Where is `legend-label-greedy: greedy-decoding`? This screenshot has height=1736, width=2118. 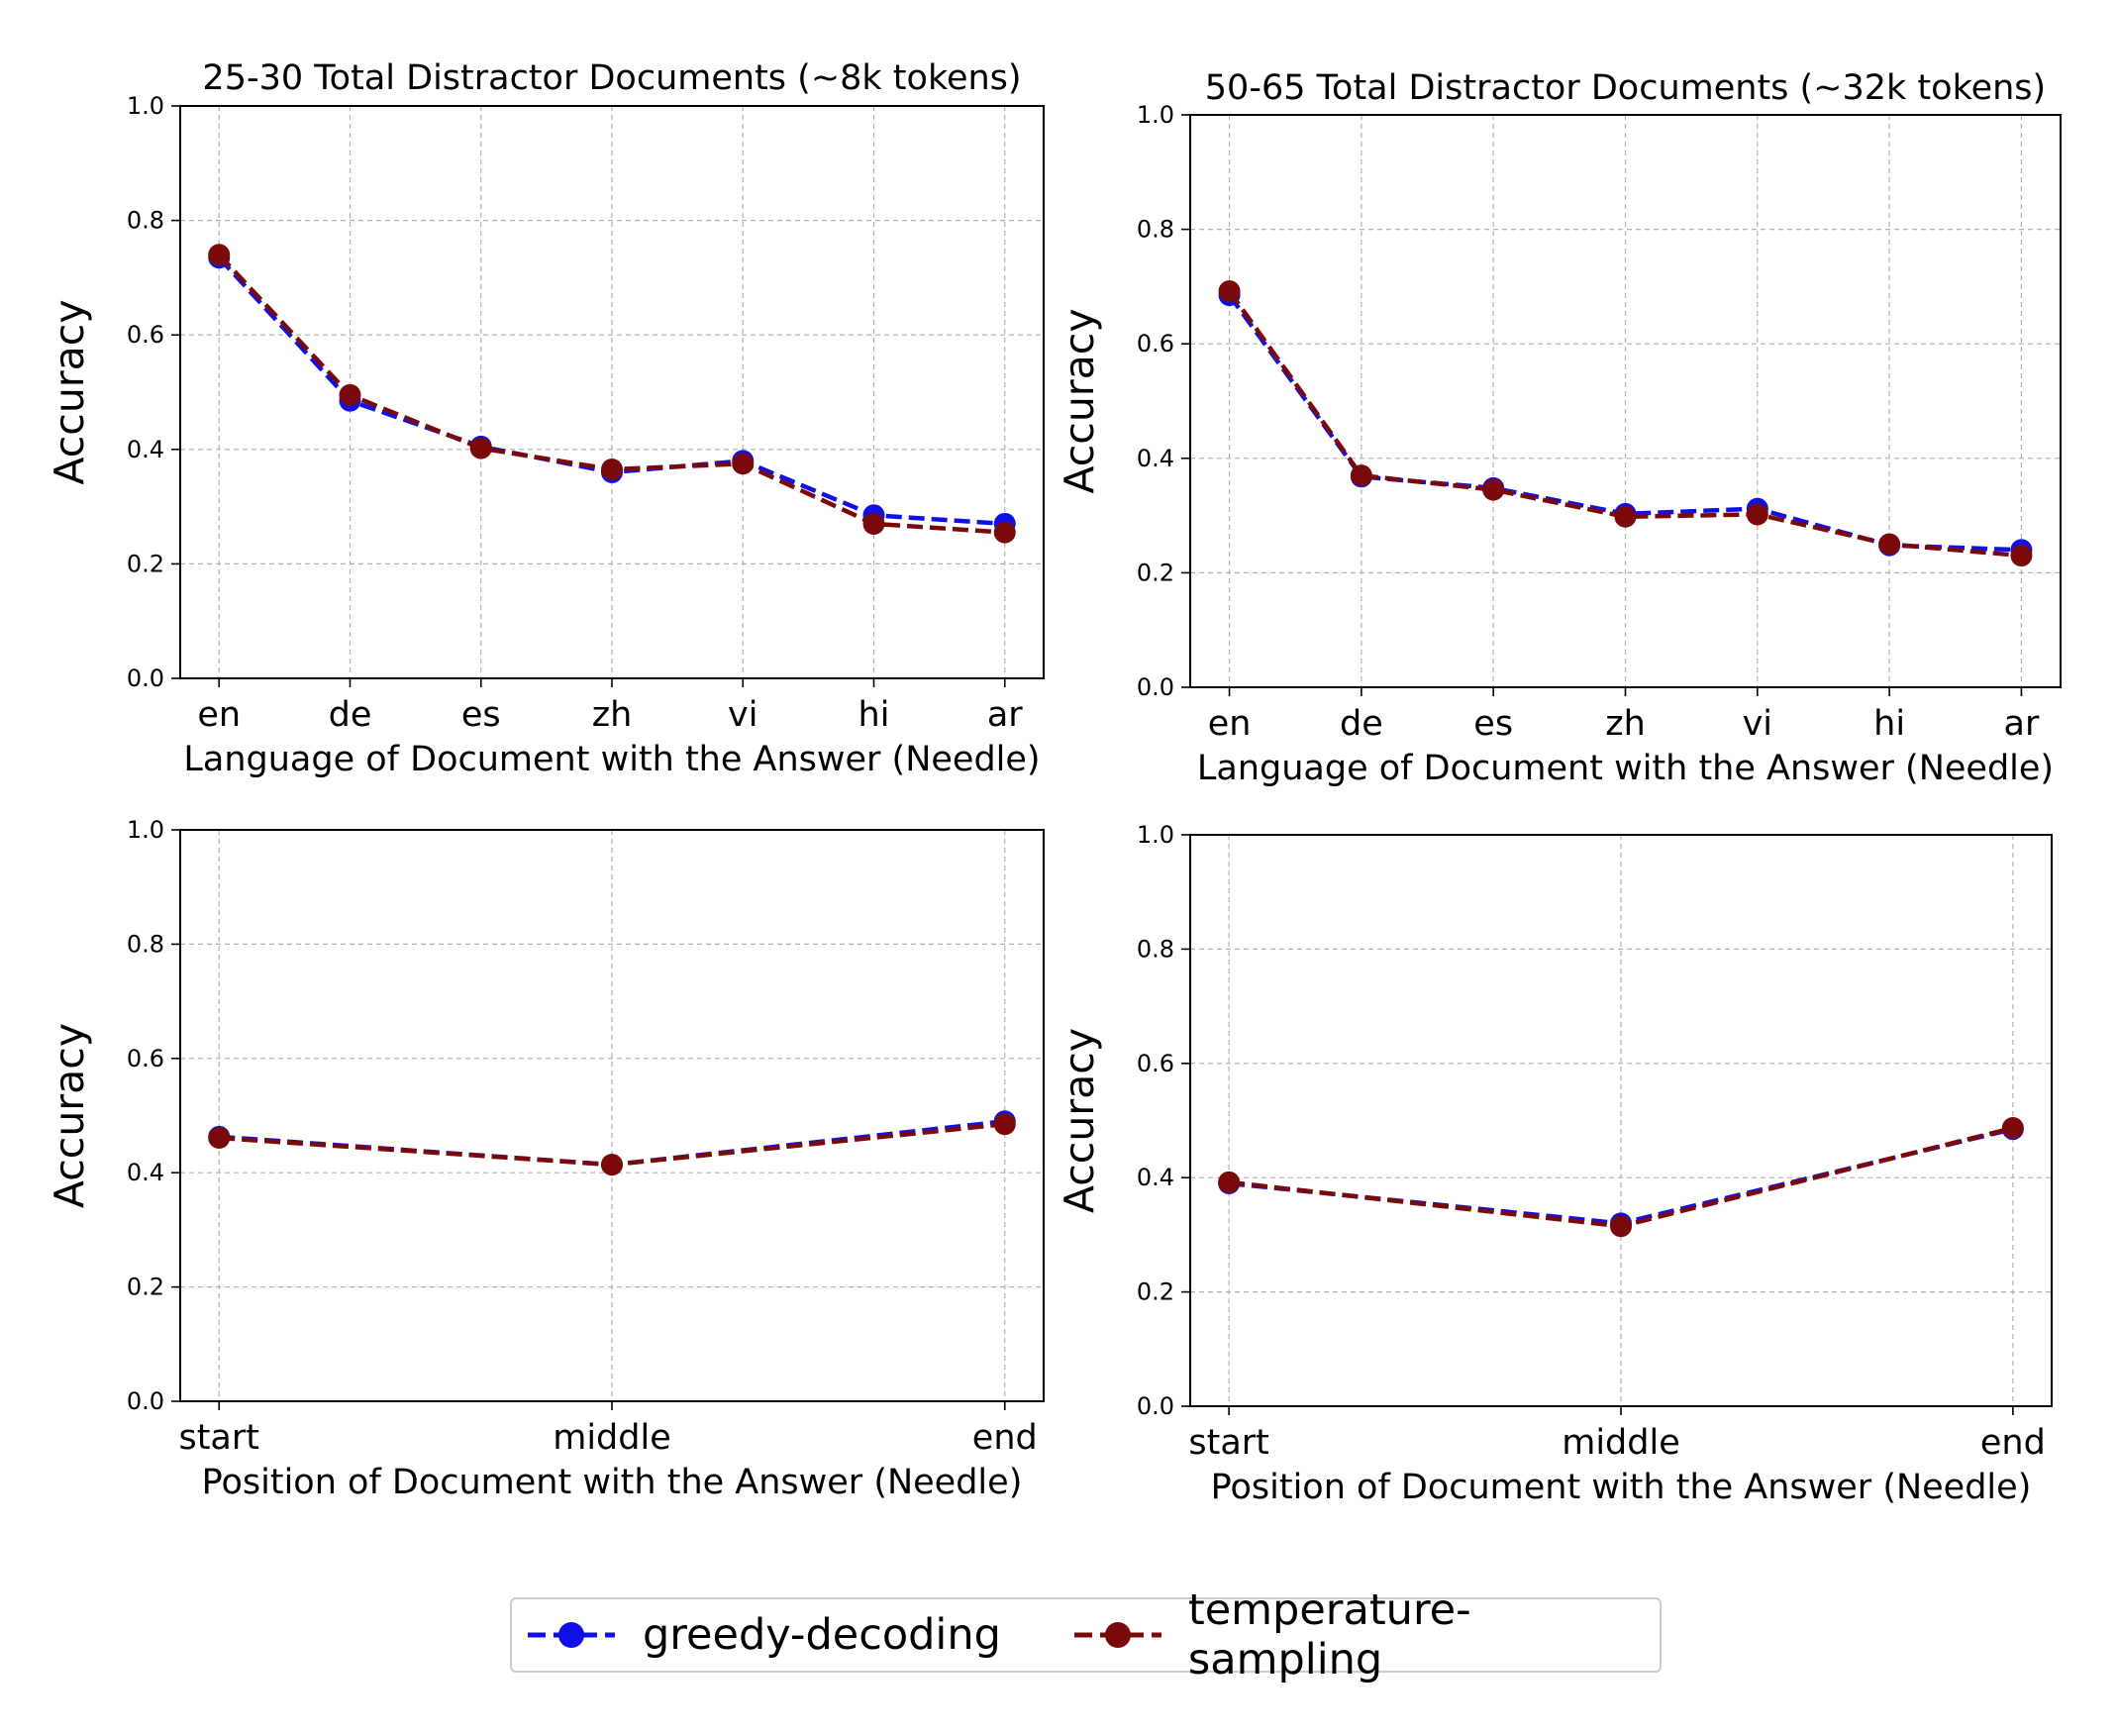 legend-label-greedy: greedy-decoding is located at coordinates (822, 1635).